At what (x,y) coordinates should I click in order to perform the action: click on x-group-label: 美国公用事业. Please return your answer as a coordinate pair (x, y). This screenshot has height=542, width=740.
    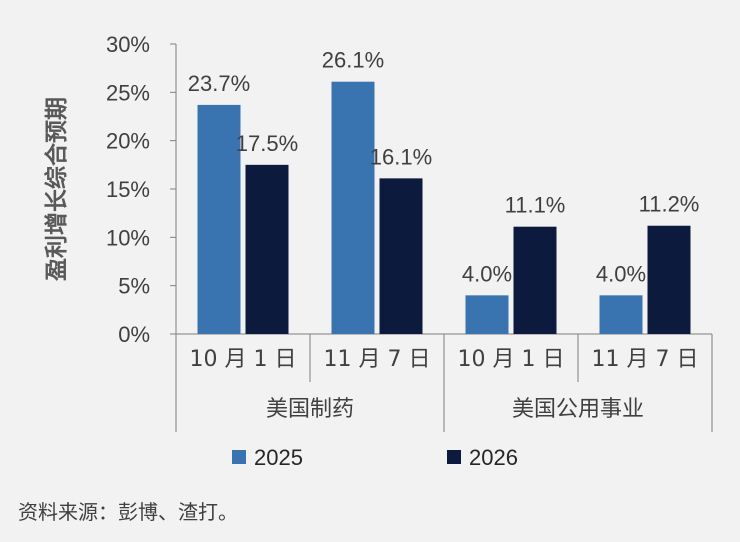
    Looking at the image, I should click on (578, 409).